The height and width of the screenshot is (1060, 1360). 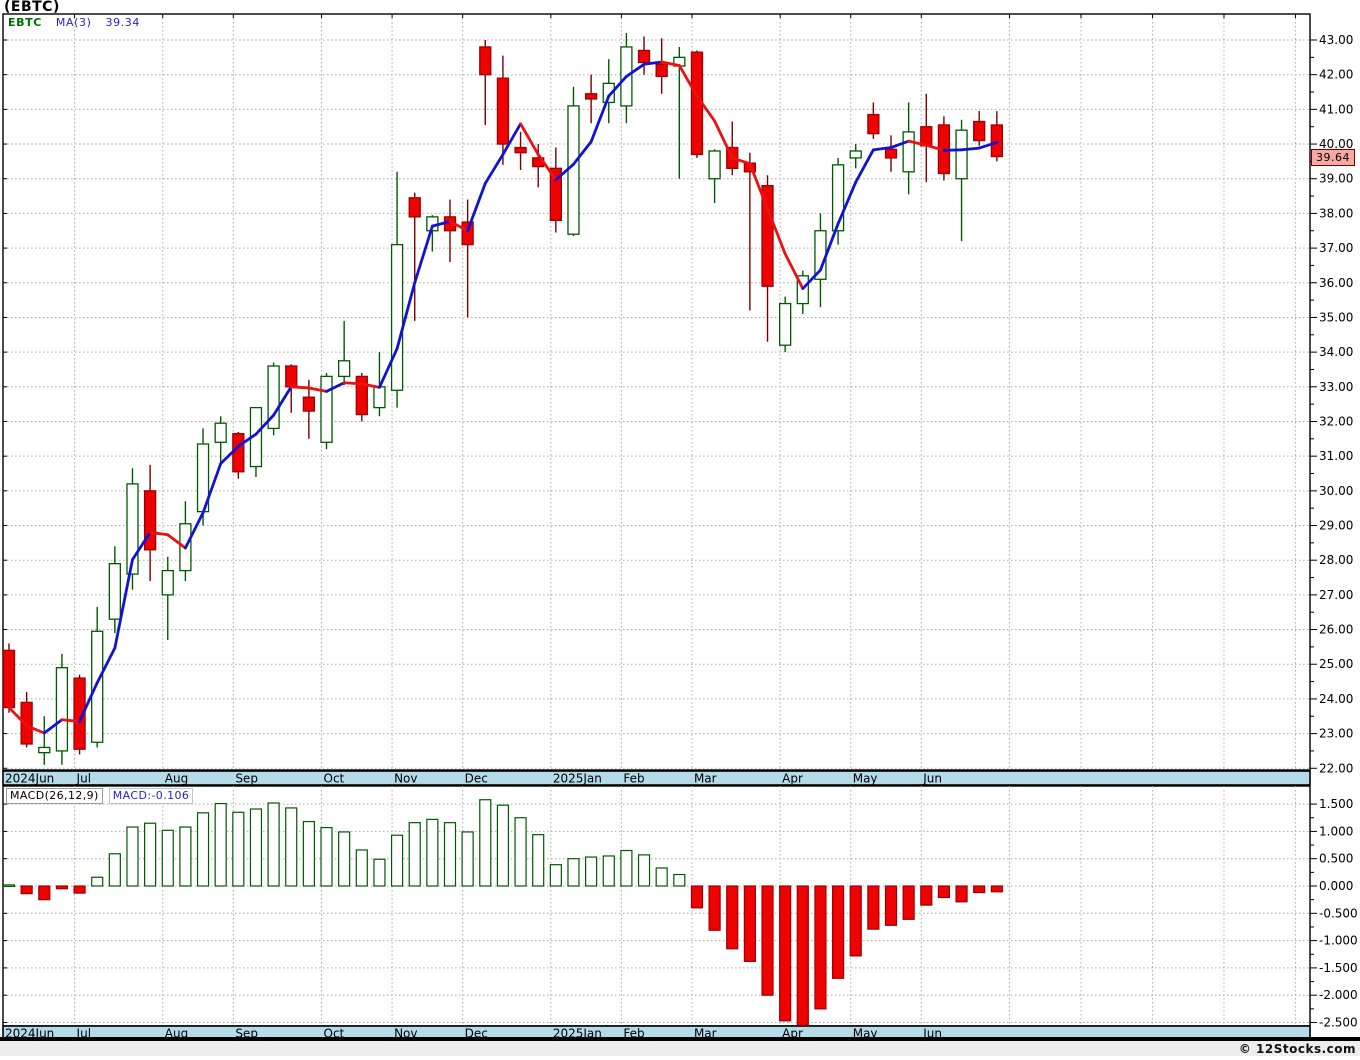 What do you see at coordinates (32, 7) in the screenshot?
I see `page-title: (EBTC)` at bounding box center [32, 7].